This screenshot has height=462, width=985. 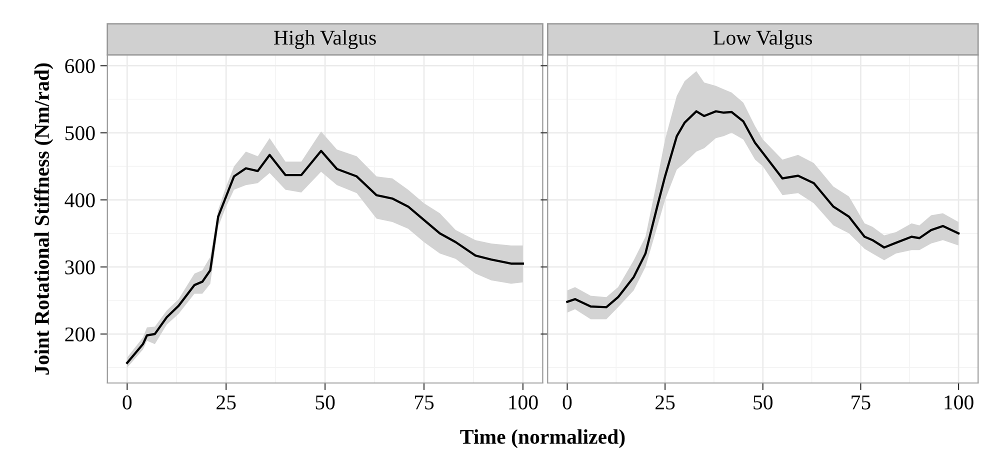 What do you see at coordinates (80, 66) in the screenshot?
I see `y-tick-label: 600` at bounding box center [80, 66].